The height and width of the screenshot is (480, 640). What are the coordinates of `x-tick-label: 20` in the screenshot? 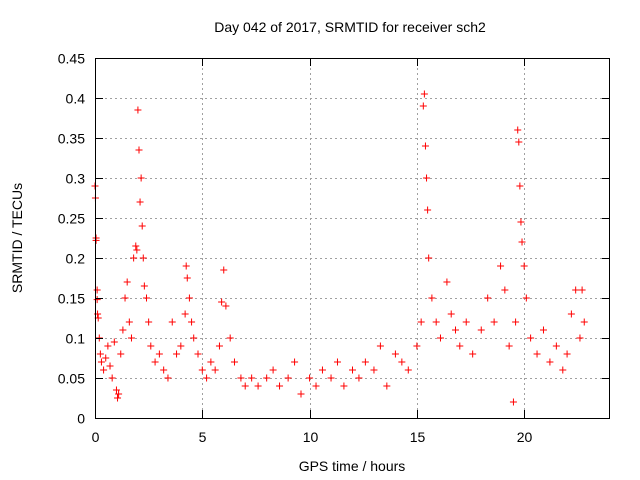 It's located at (525, 437).